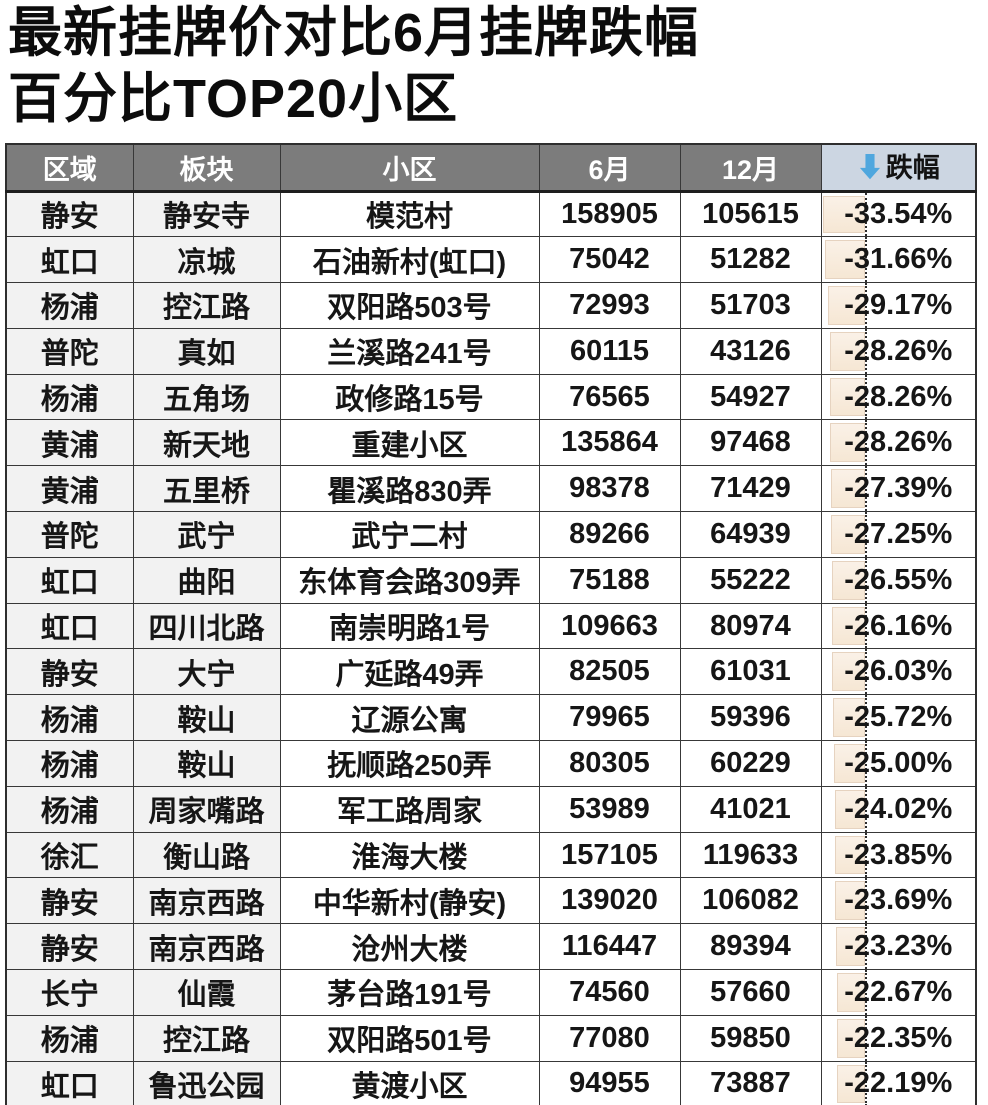 The image size is (988, 1105). I want to click on cell-drop: -25.00%, so click(898, 763).